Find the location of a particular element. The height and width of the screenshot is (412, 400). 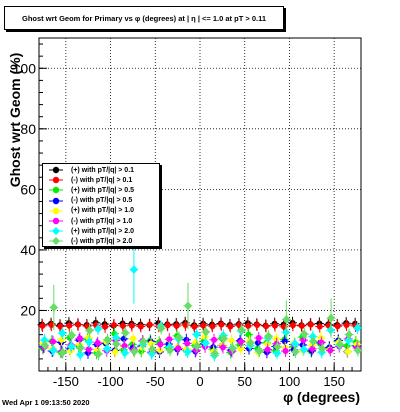

legend-label: (+) with pT/|q| > 0.5 is located at coordinates (103, 190).